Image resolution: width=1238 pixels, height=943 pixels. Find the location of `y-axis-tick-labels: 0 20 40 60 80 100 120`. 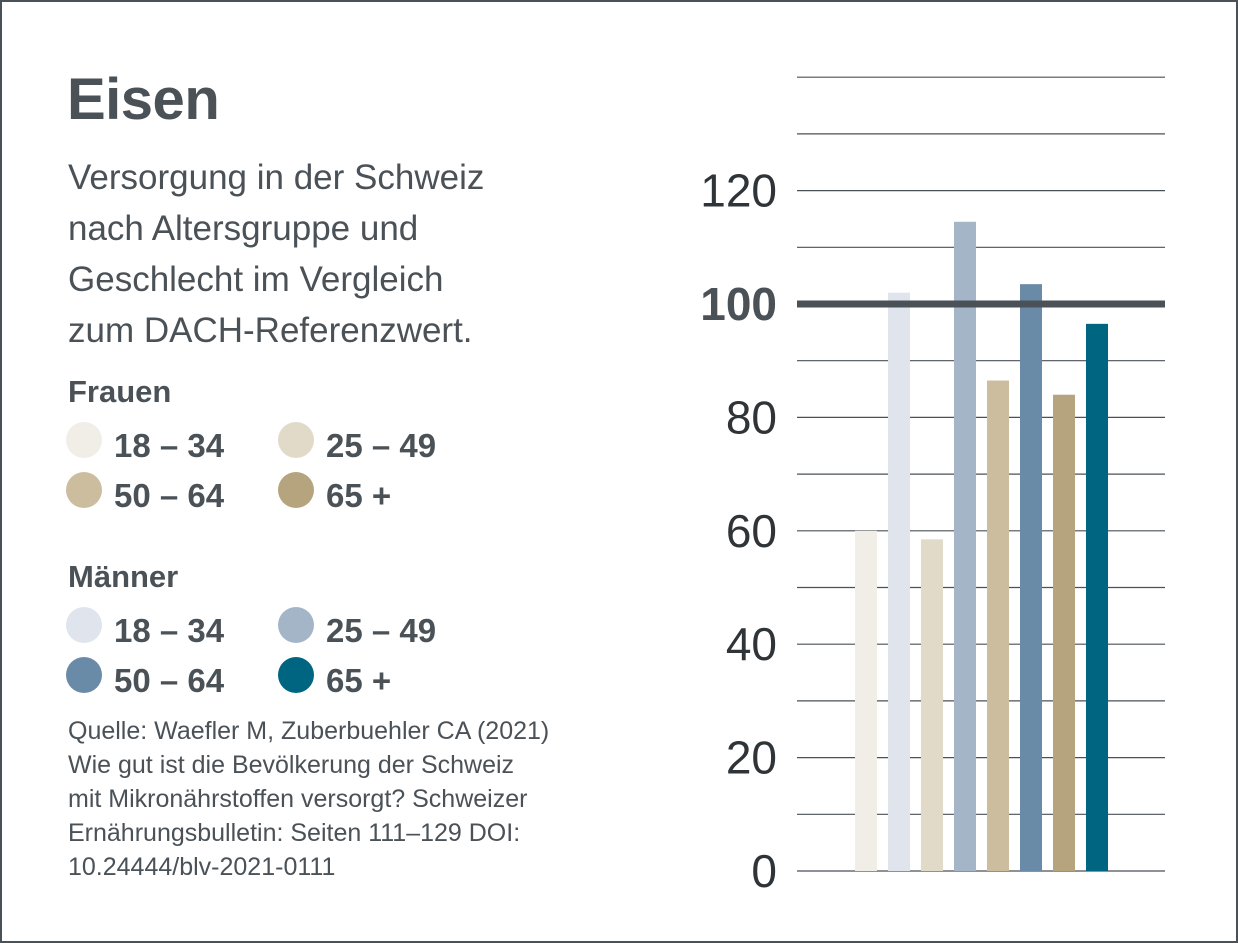

y-axis-tick-labels: 0 20 40 60 80 100 120 is located at coordinates (738, 531).